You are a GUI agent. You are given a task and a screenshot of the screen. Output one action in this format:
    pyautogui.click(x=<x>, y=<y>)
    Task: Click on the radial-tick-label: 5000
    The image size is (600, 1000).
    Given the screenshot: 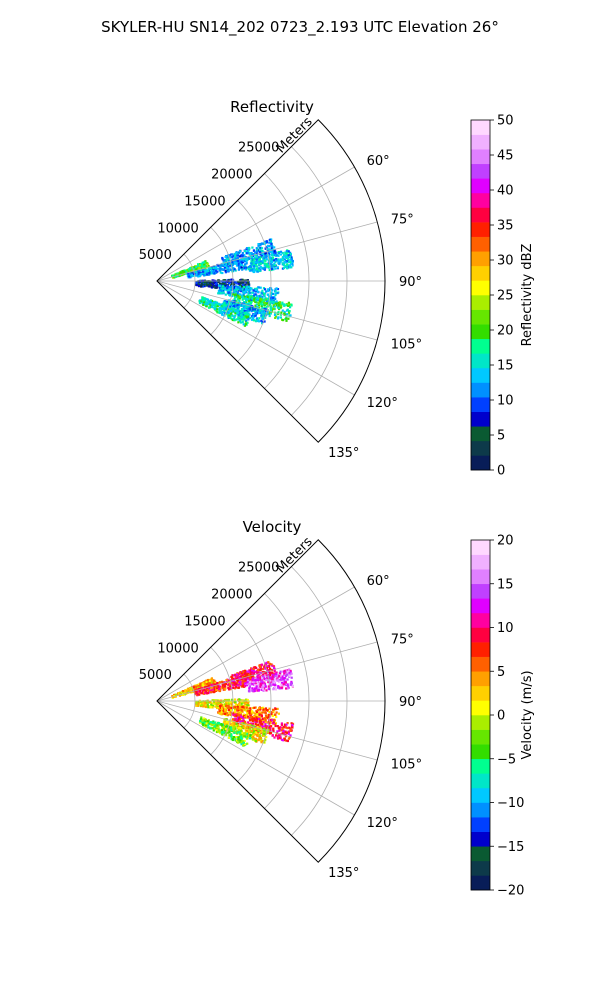 What is the action you would take?
    pyautogui.click(x=155, y=675)
    